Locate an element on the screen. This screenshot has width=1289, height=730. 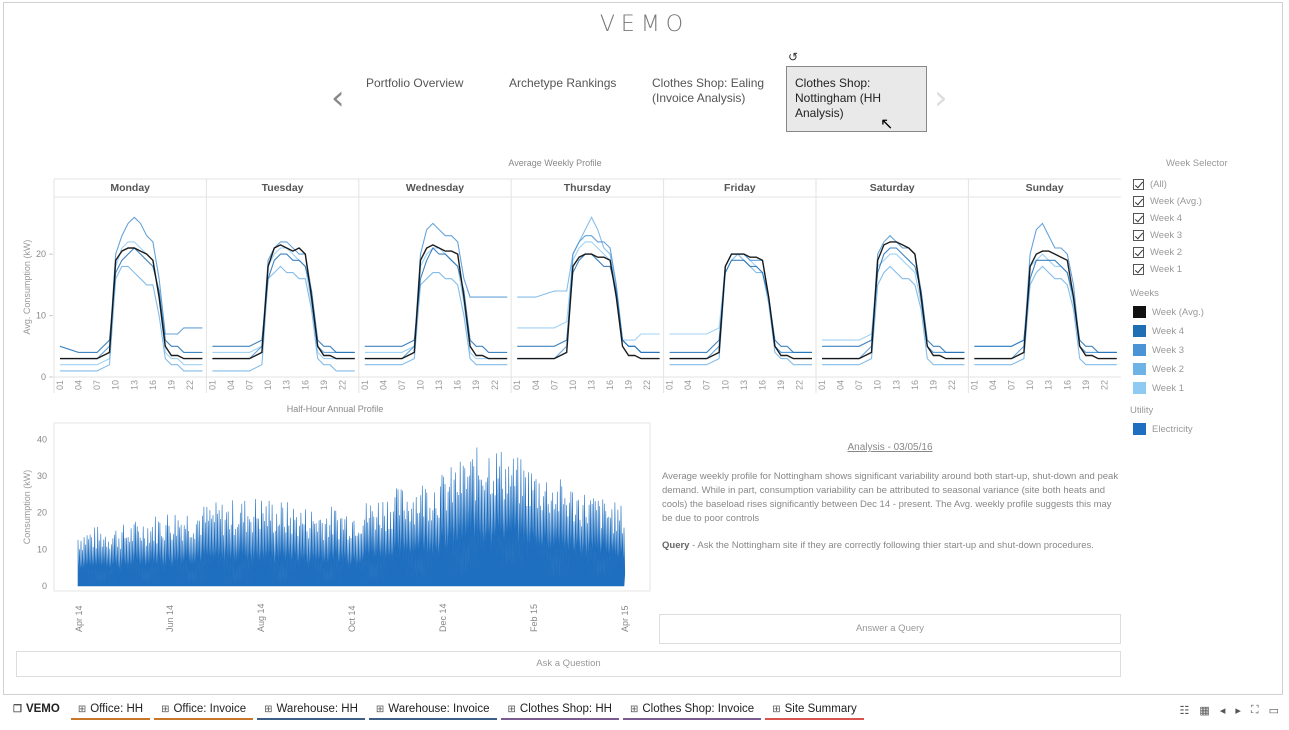
sheet-tab-label: Office: HH is located at coordinates (117, 709).